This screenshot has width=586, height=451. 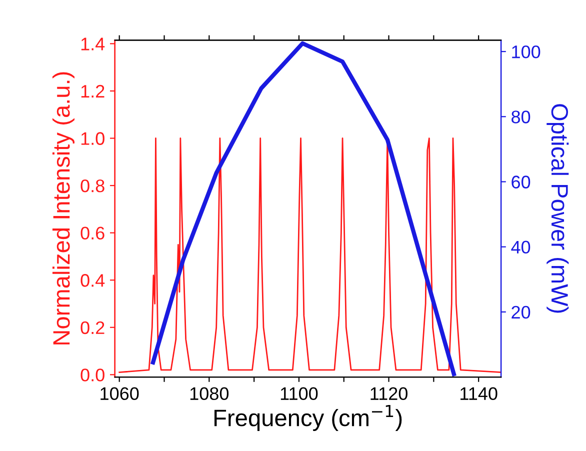 What do you see at coordinates (521, 312) in the screenshot?
I see `y2-tick-label: 20` at bounding box center [521, 312].